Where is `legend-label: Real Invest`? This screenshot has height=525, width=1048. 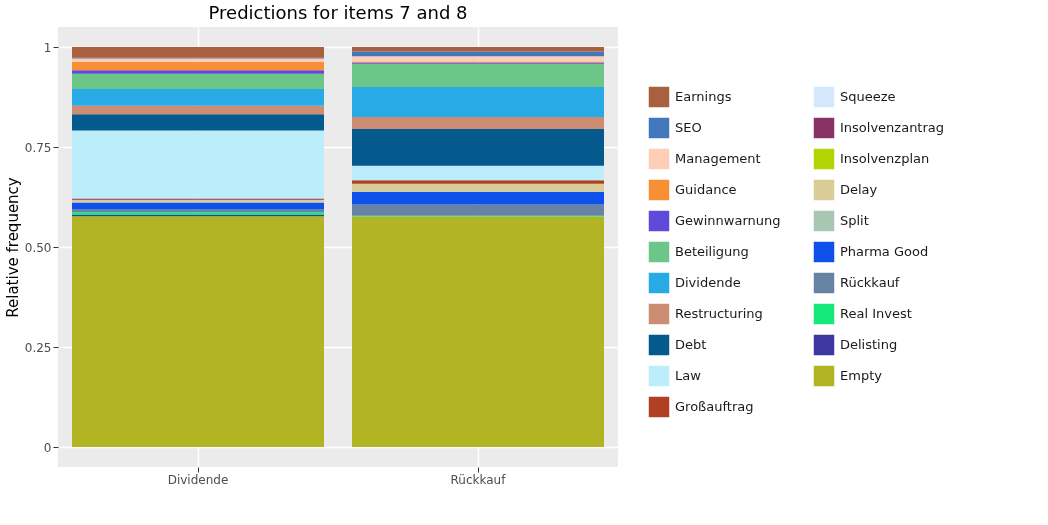 legend-label: Real Invest is located at coordinates (876, 313).